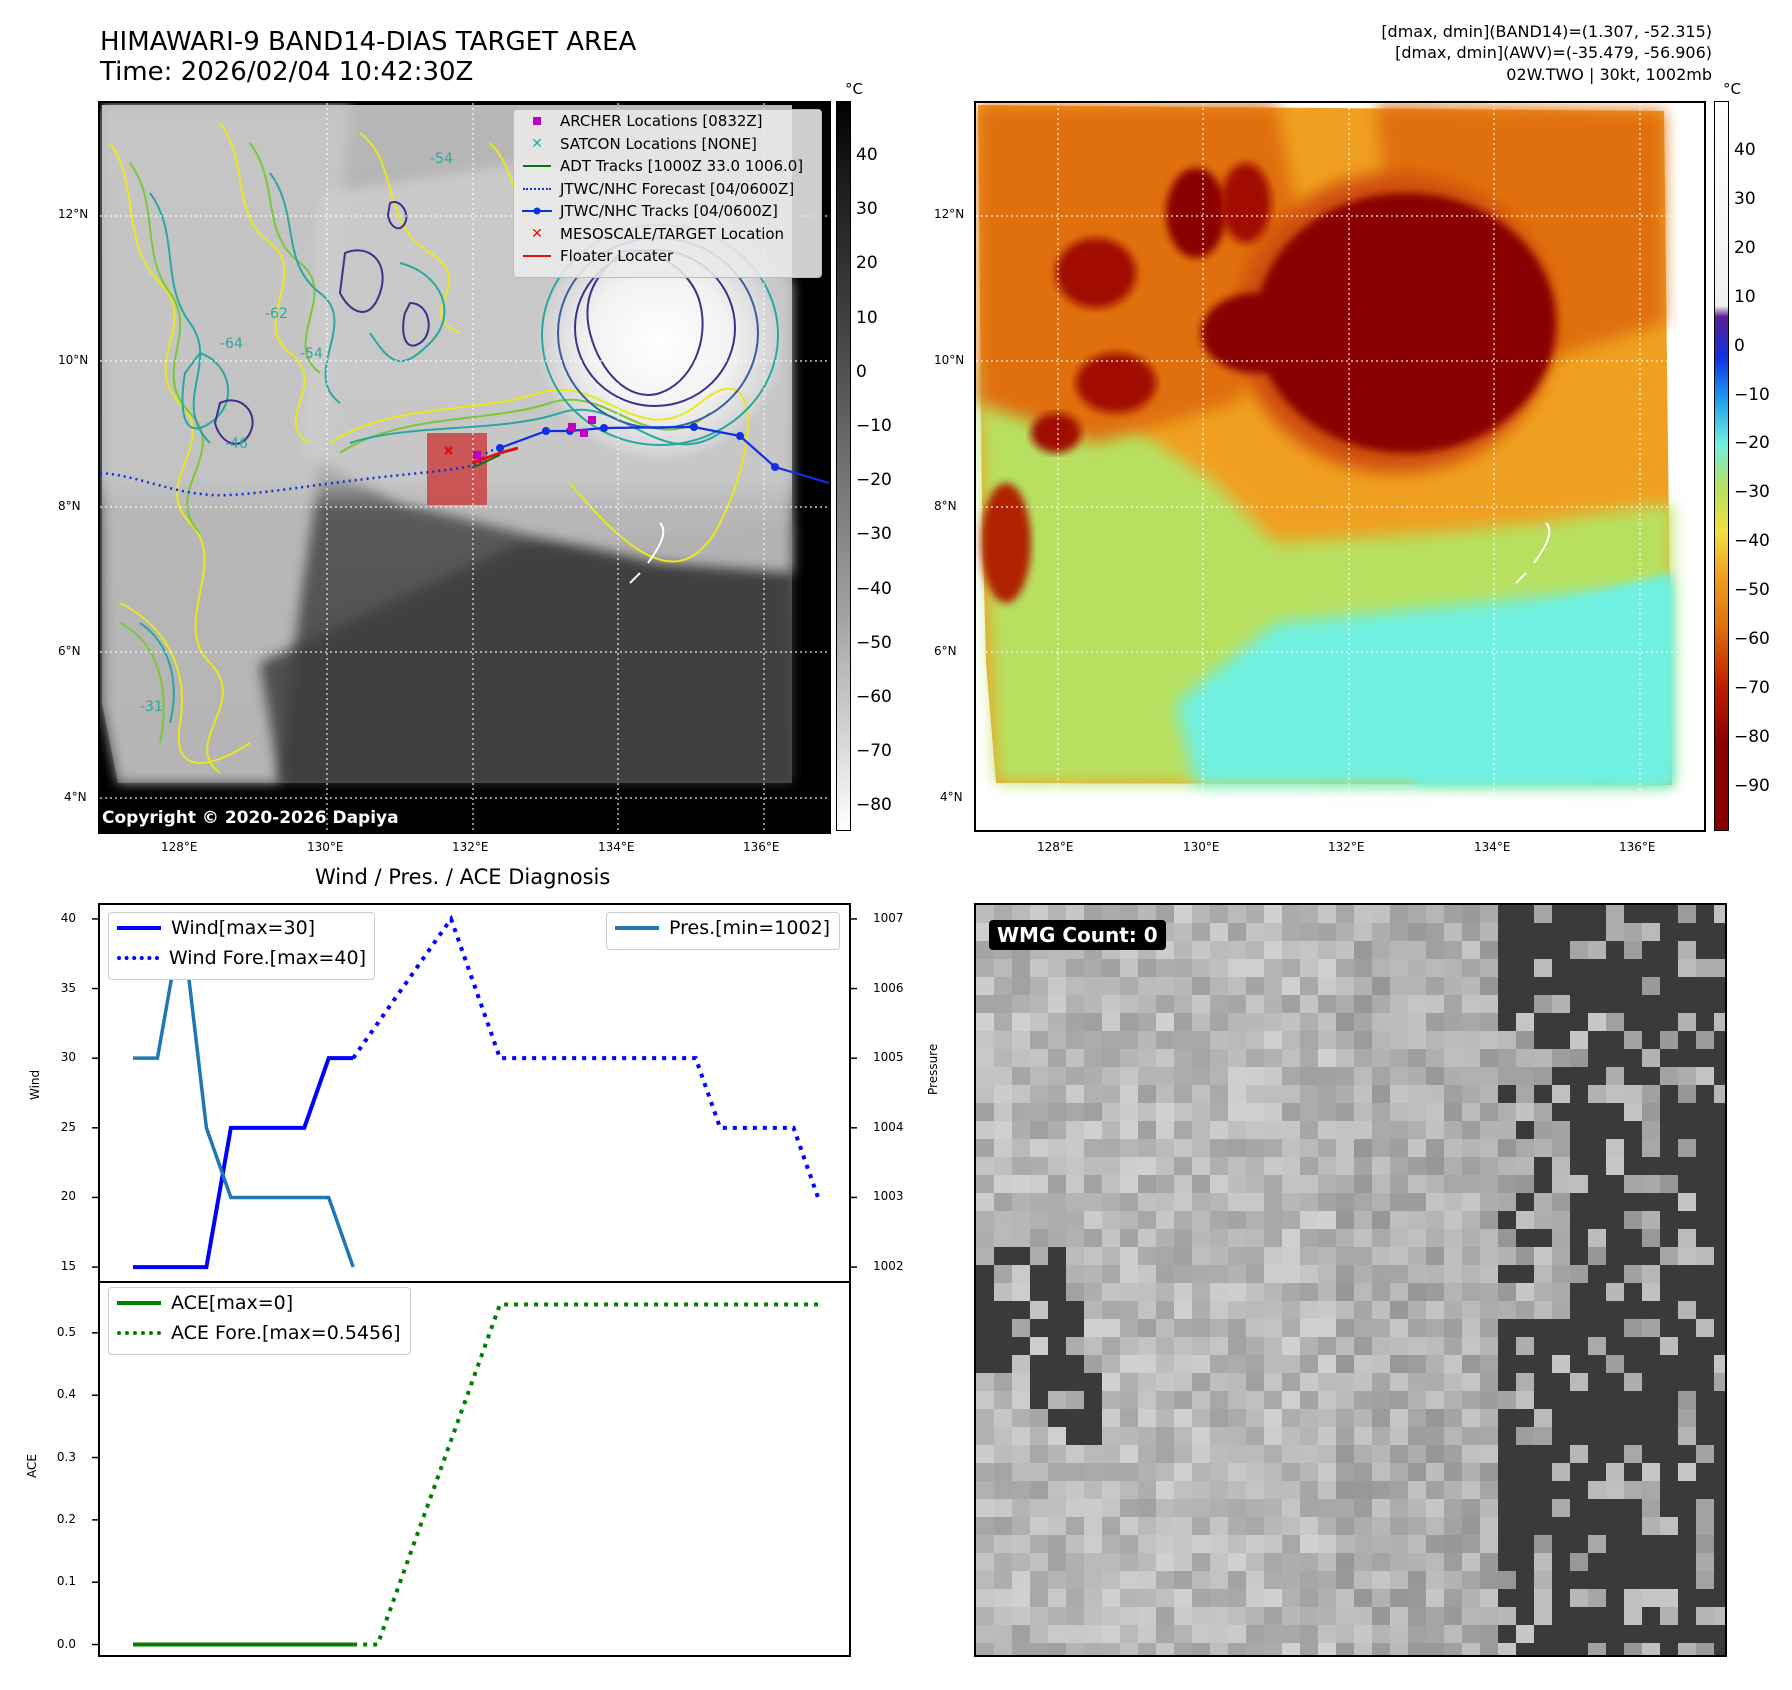 The height and width of the screenshot is (1690, 1792). What do you see at coordinates (667, 234) in the screenshot?
I see `legend-item-mesoscale: ✕ MESOSCALE/TARGET Location` at bounding box center [667, 234].